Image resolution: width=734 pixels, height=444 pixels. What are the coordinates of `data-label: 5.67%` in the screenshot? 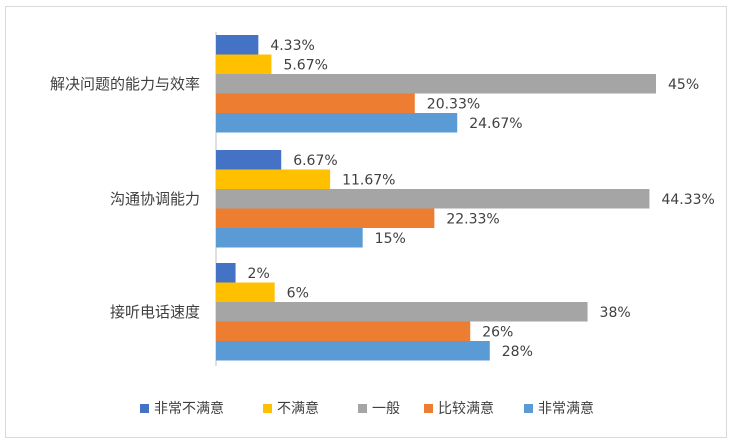 It's located at (305, 65).